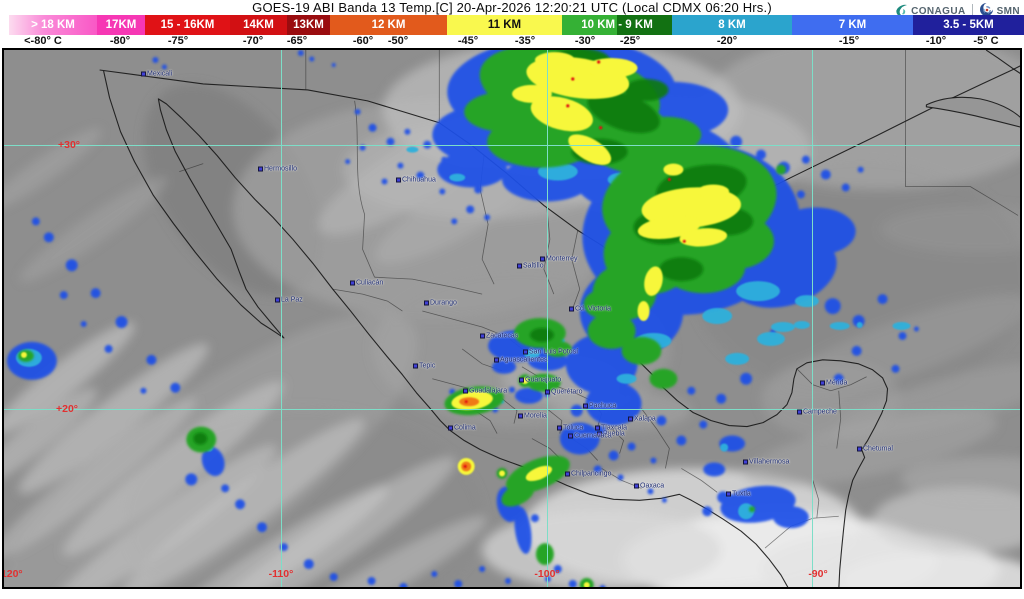  Describe the element at coordinates (398, 41) in the screenshot. I see `legend-temp-label: -50°` at that location.